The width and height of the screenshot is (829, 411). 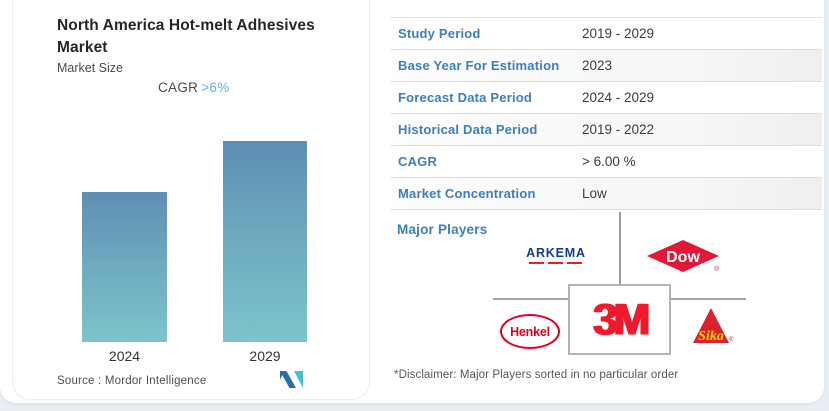 I want to click on table-row: Study Period 2019 - 2029, so click(x=606, y=34).